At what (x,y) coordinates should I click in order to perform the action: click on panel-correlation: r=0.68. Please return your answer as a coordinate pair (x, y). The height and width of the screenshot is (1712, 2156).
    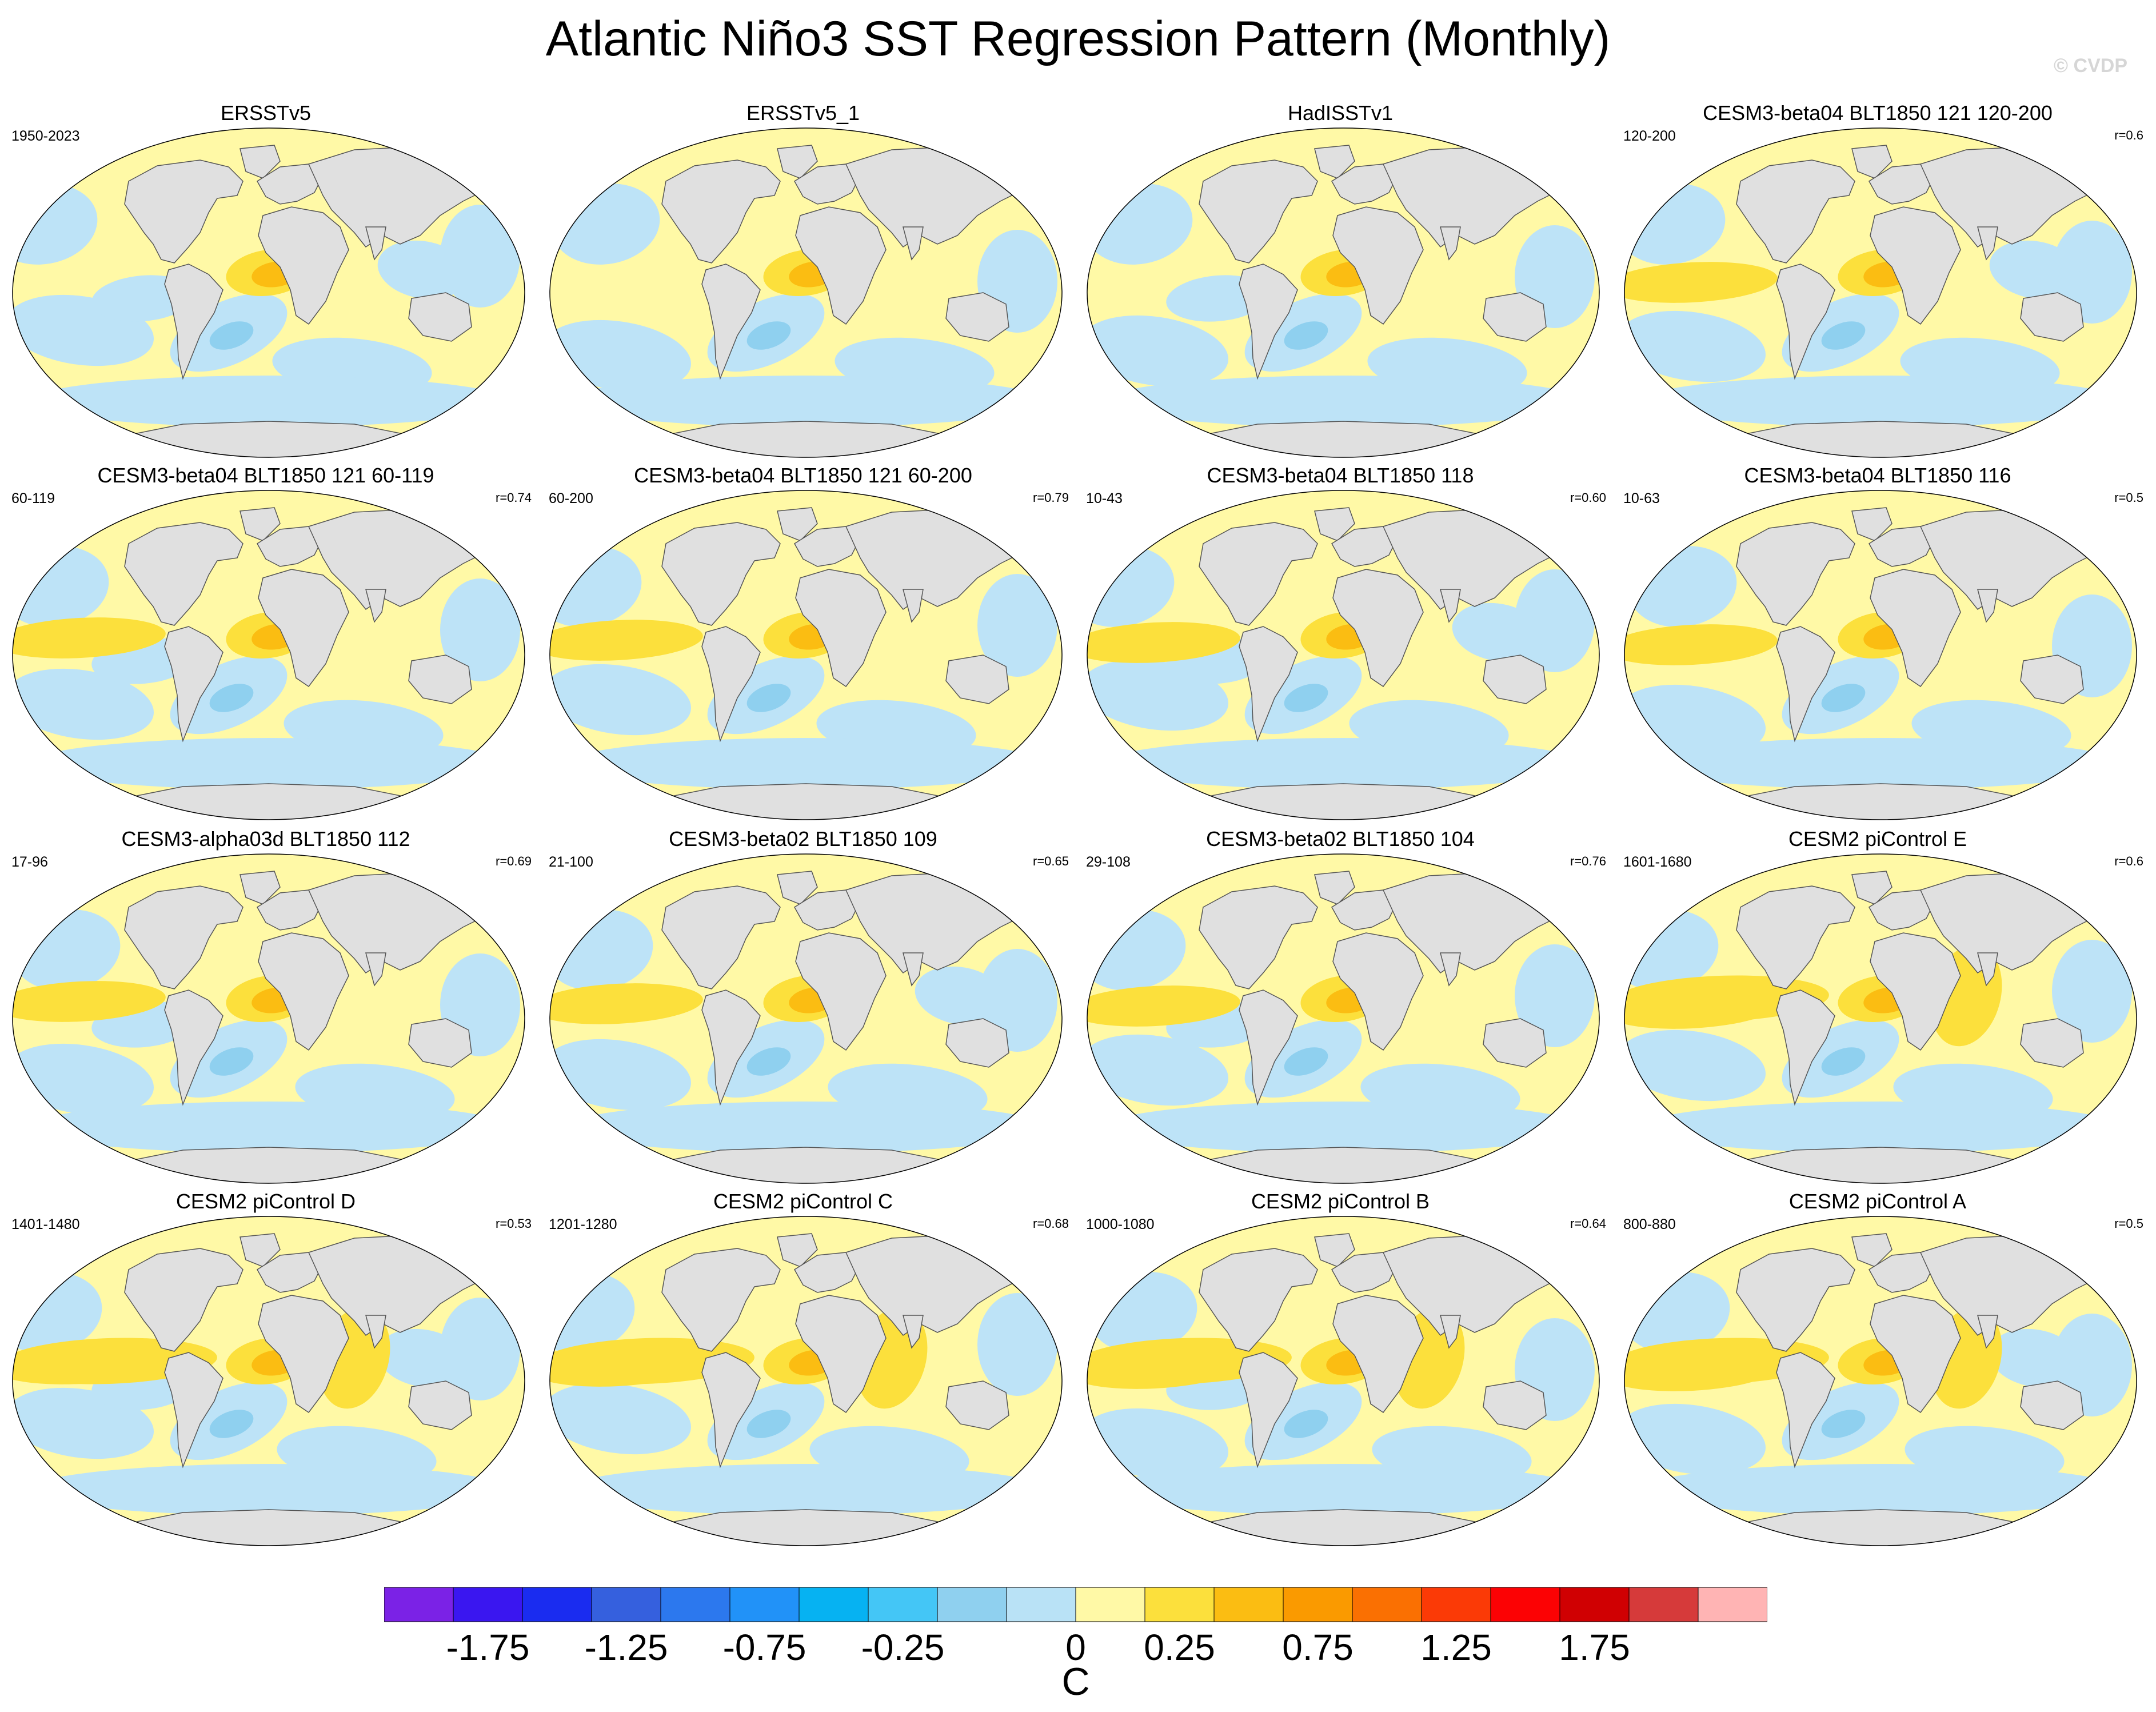
    Looking at the image, I should click on (1051, 1223).